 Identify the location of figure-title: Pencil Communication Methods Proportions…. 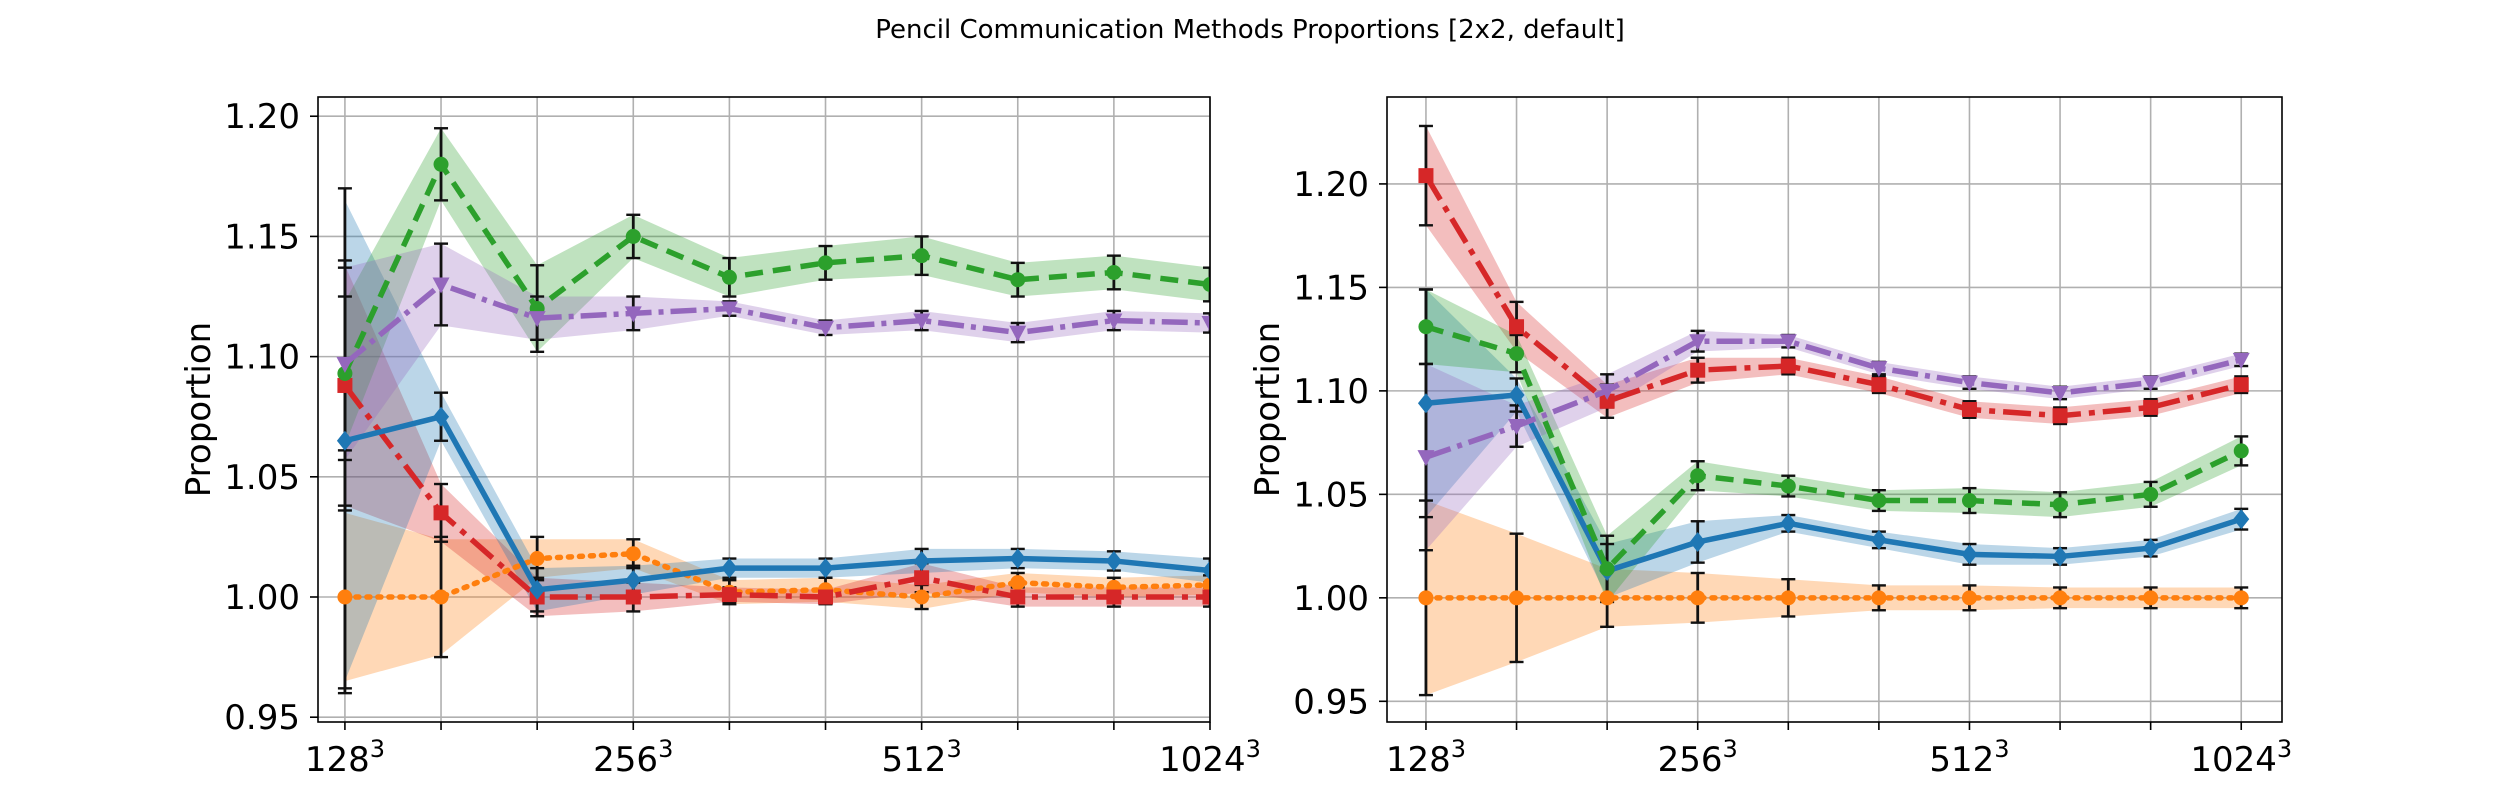
(1249, 30).